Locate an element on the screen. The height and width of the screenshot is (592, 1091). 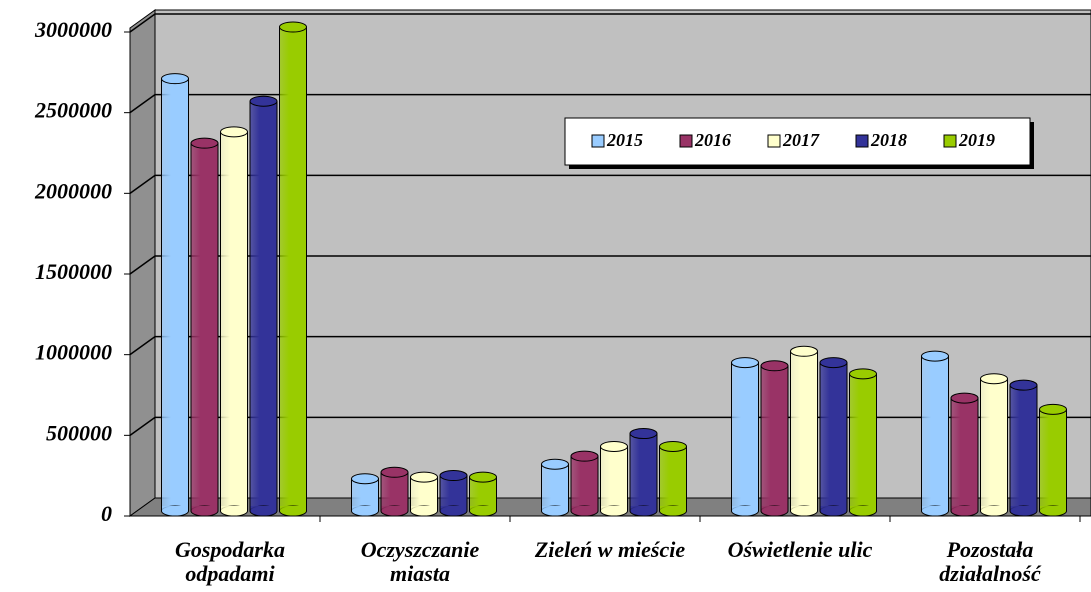
legend-label: 2019 is located at coordinates (976, 140).